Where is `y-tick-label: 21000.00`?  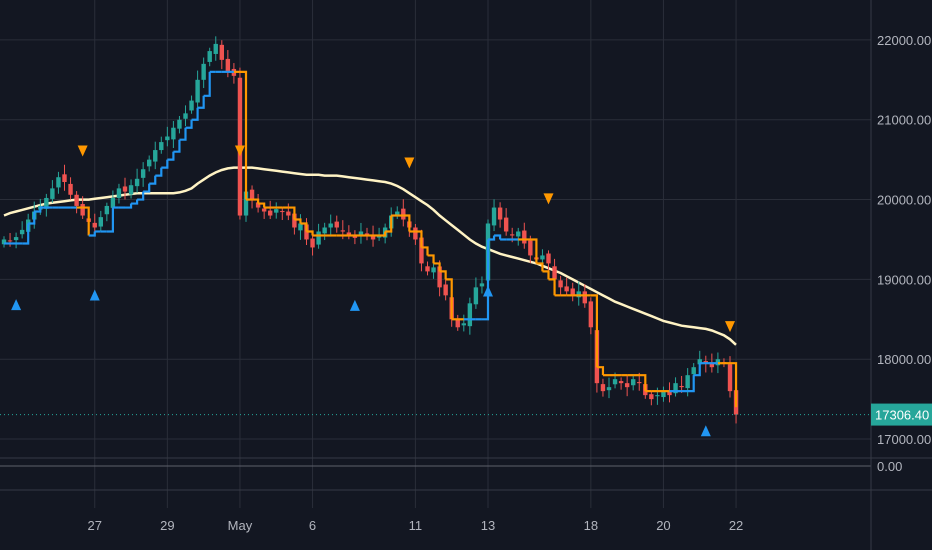 y-tick-label: 21000.00 is located at coordinates (904, 120).